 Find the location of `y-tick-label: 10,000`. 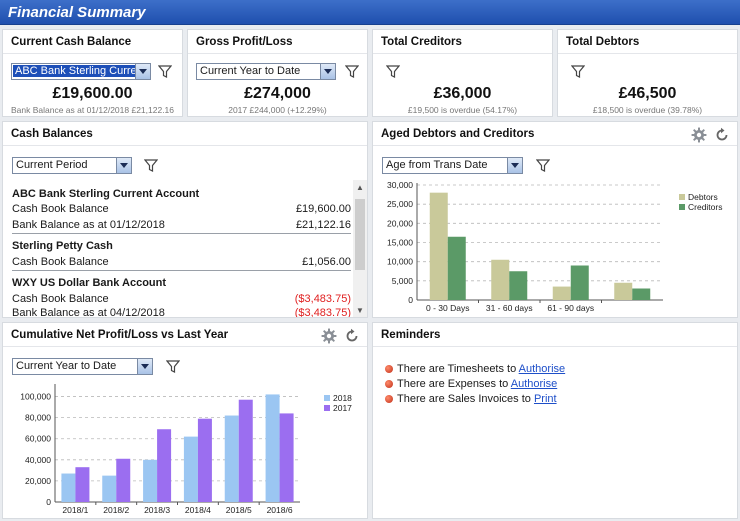

y-tick-label: 10,000 is located at coordinates (400, 262).